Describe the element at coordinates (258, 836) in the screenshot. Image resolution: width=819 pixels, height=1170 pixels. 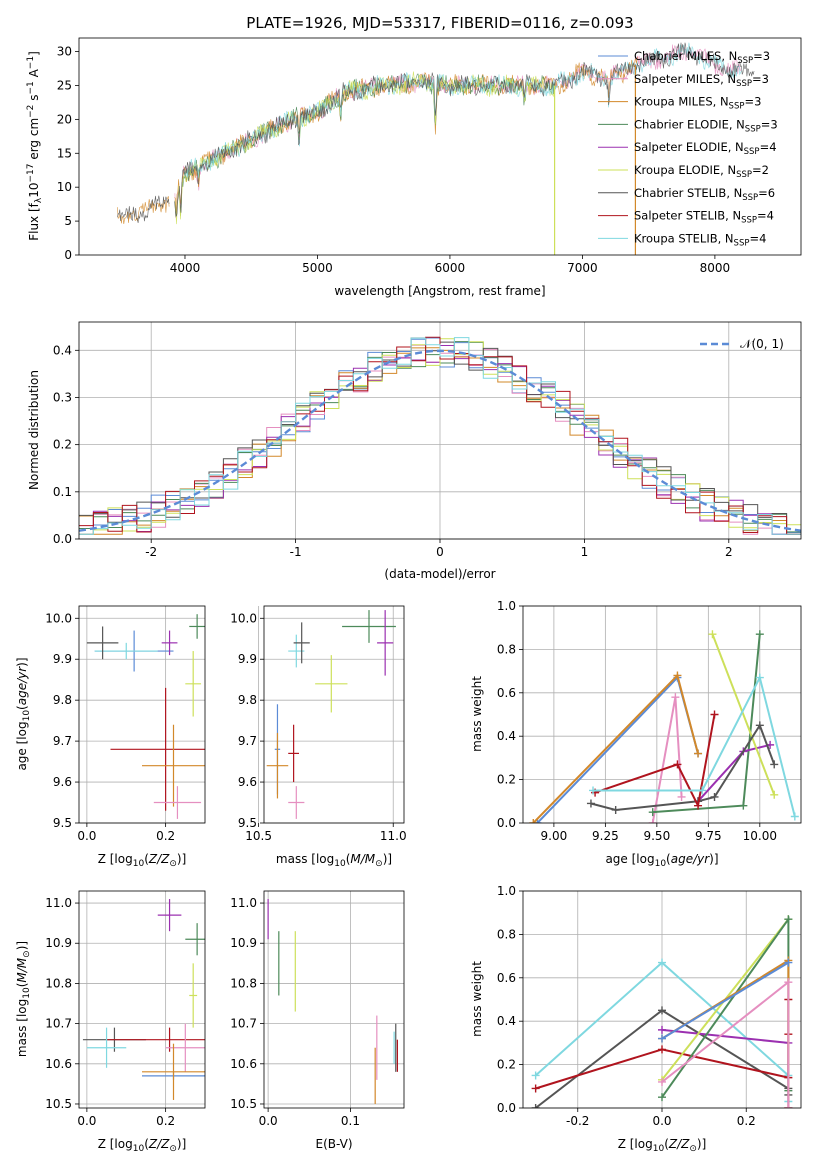
I see `x-tick-label: 10.5` at that location.